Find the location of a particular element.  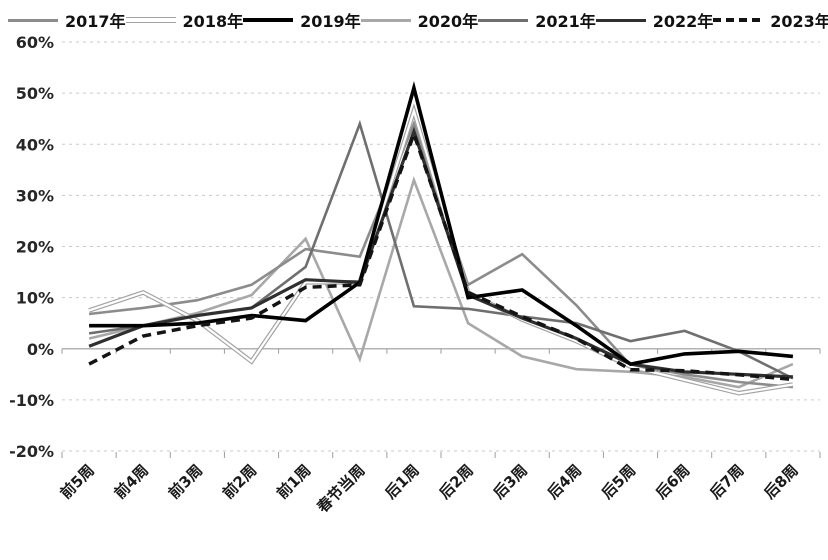

x-axis-category-label: 前3周 is located at coordinates (185, 481).